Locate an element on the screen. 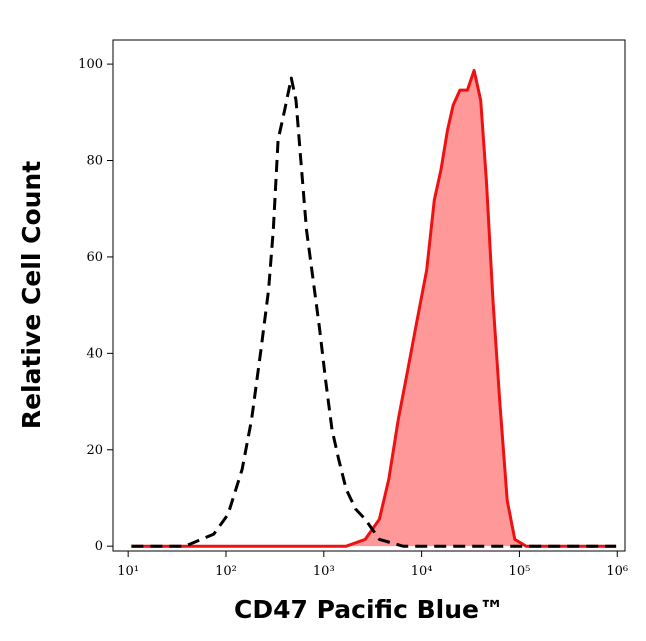  x-axis-label: CD47 Pacific Blue™ is located at coordinates (369, 609).